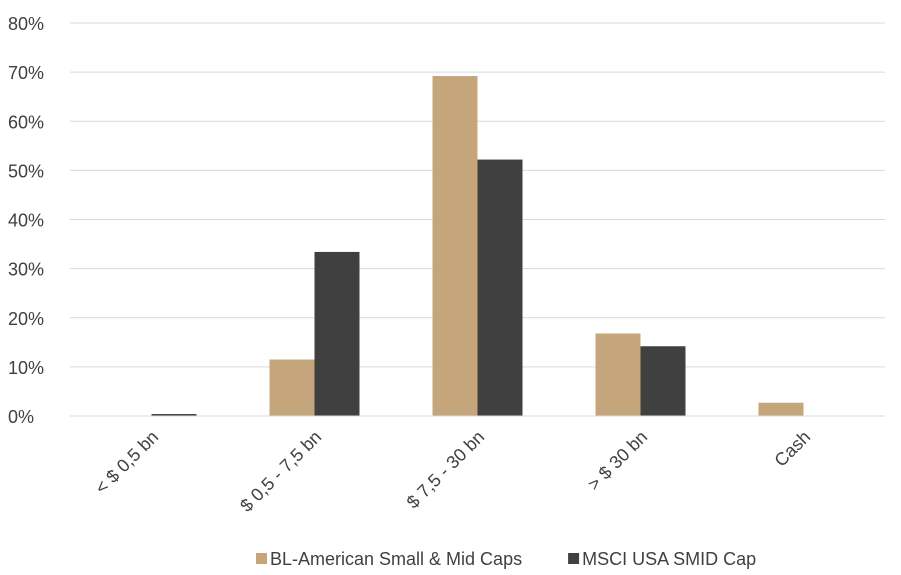 The image size is (901, 575). What do you see at coordinates (21, 417) in the screenshot?
I see `y-tick-label: 0%` at bounding box center [21, 417].